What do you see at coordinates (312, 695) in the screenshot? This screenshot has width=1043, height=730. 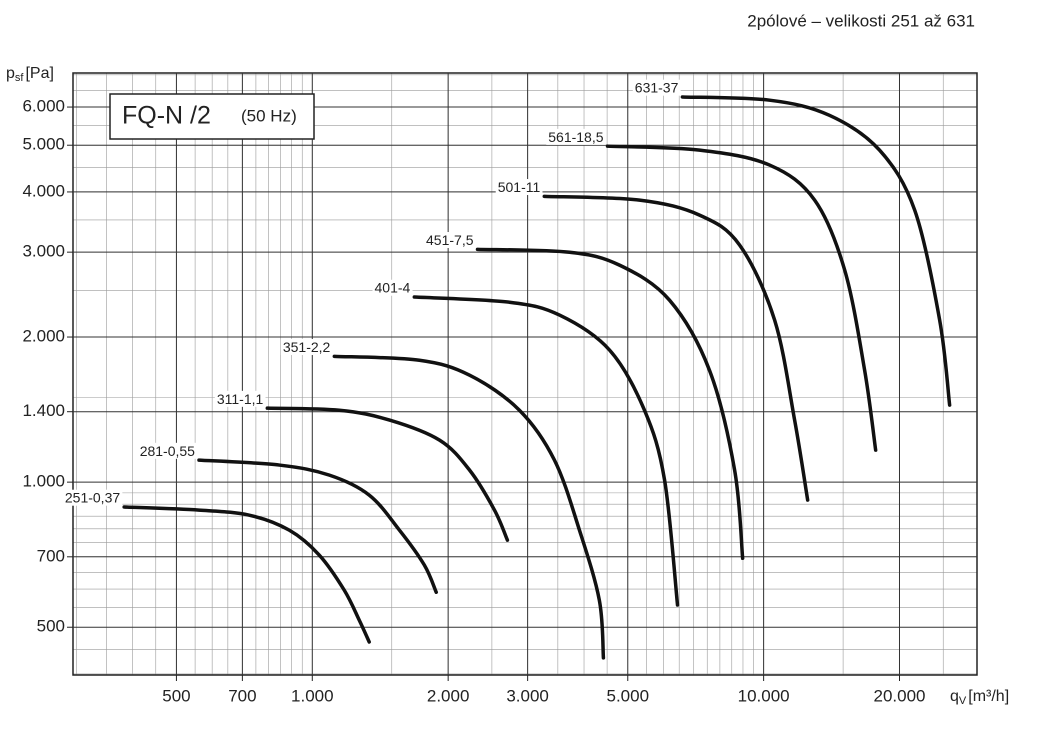 I see `x-tick-label: 1.000` at bounding box center [312, 695].